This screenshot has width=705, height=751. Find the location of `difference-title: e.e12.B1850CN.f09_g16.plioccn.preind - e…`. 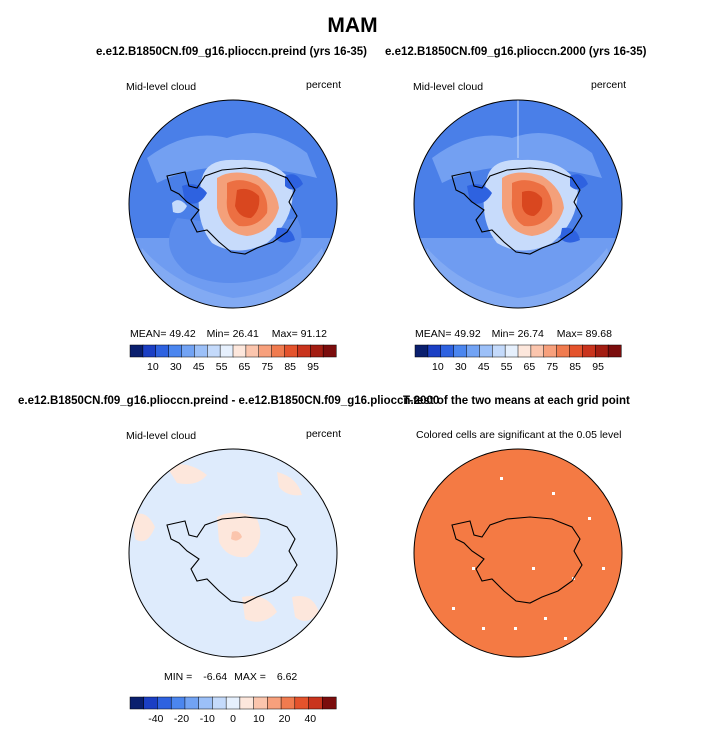

difference-title: e.e12.B1850CN.f09_g16.plioccn.preind - e… is located at coordinates (229, 401).